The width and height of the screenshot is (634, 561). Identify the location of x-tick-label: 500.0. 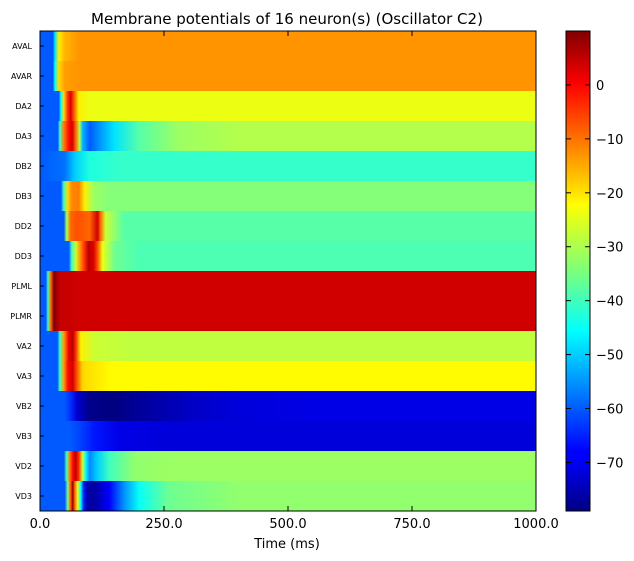
(287, 524).